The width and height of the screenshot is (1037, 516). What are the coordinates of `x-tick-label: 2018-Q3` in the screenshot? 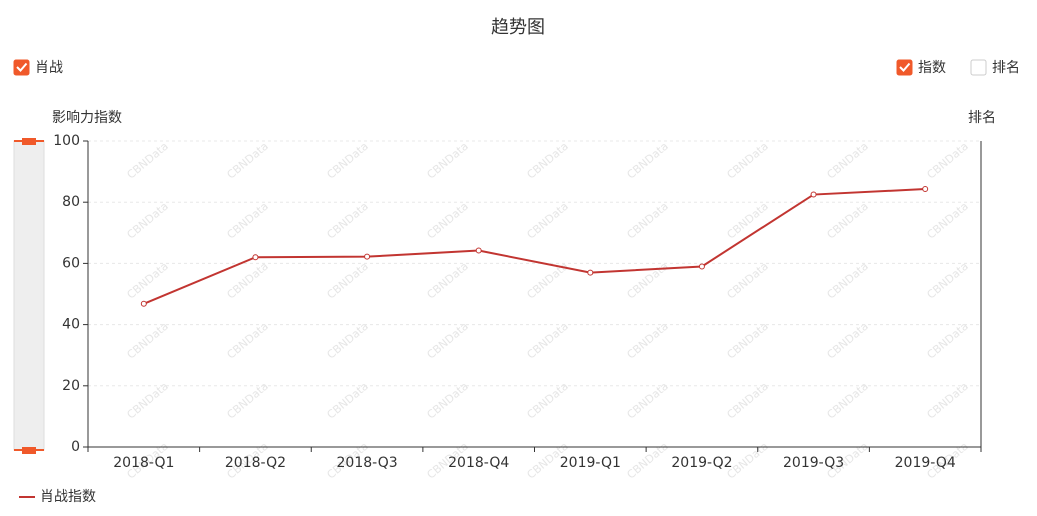 It's located at (367, 463).